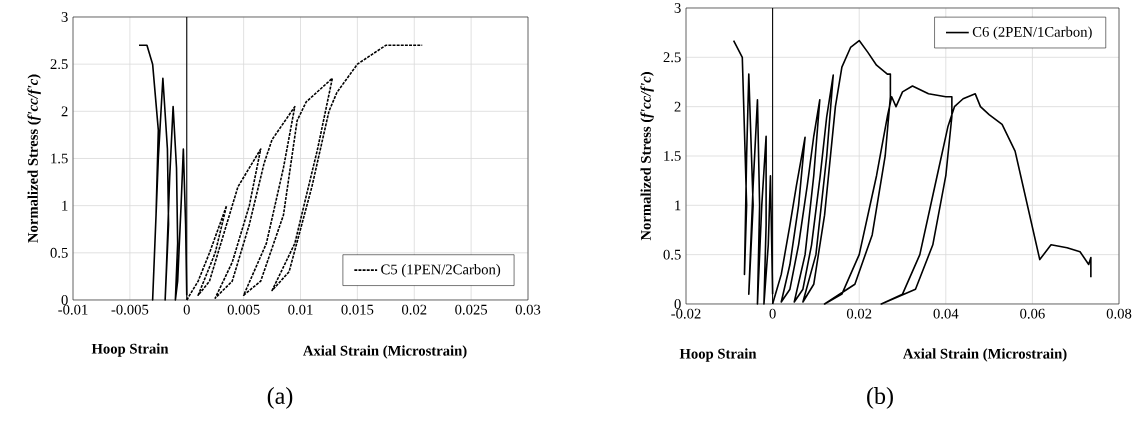  What do you see at coordinates (243, 309) in the screenshot?
I see `x-tick-label: 0.005` at bounding box center [243, 309].